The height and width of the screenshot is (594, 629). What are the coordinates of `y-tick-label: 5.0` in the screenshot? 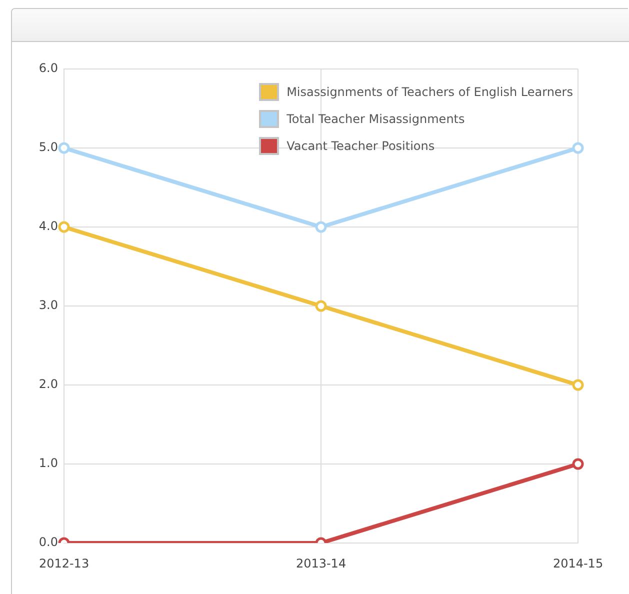 It's located at (48, 147).